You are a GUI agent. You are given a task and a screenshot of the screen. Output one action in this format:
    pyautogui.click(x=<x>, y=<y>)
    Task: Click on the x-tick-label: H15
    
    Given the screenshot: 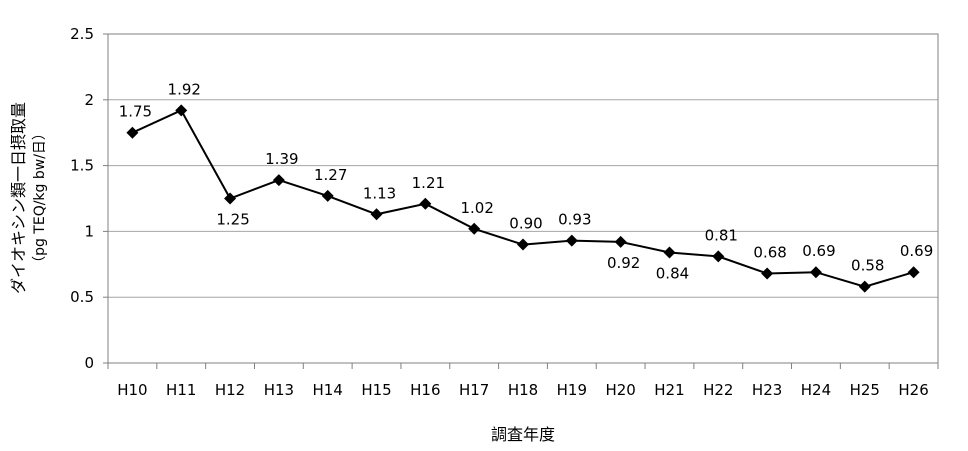 What is the action you would take?
    pyautogui.click(x=376, y=390)
    